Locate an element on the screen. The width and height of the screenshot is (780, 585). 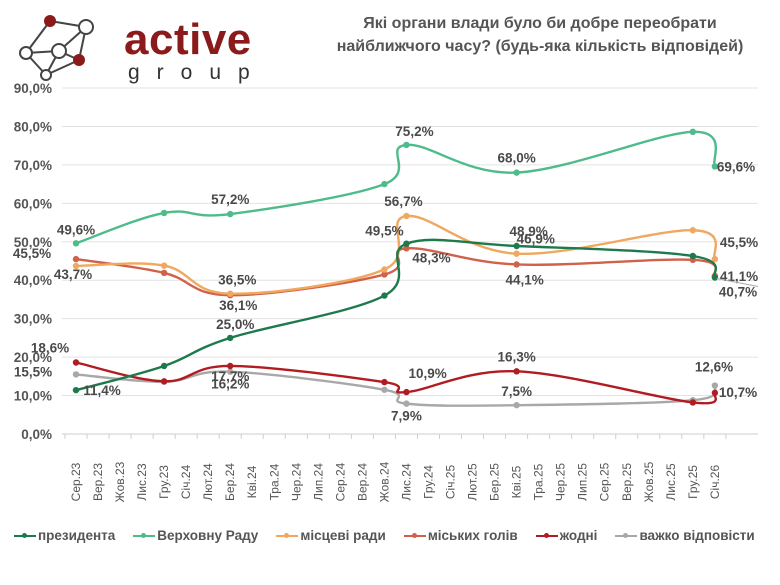
legend-item: Верховну Раду is located at coordinates (195, 535).